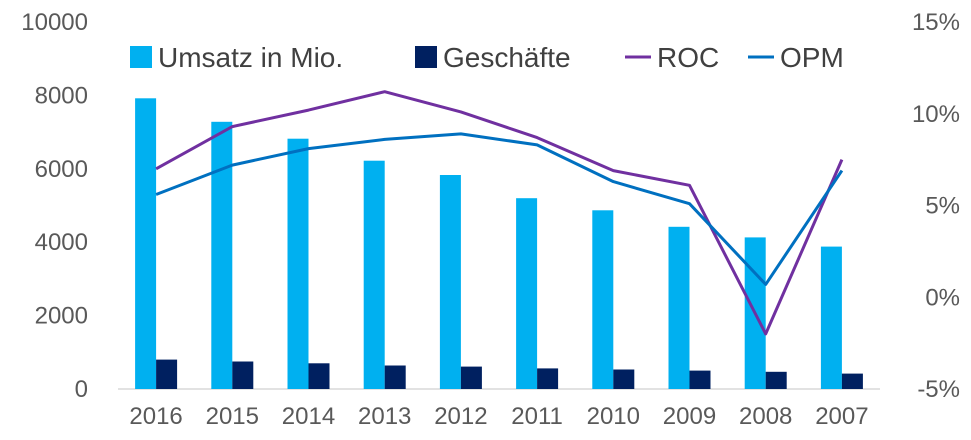 The width and height of the screenshot is (971, 440). Describe the element at coordinates (942, 297) in the screenshot. I see `y-right-tick-label: 0%` at that location.